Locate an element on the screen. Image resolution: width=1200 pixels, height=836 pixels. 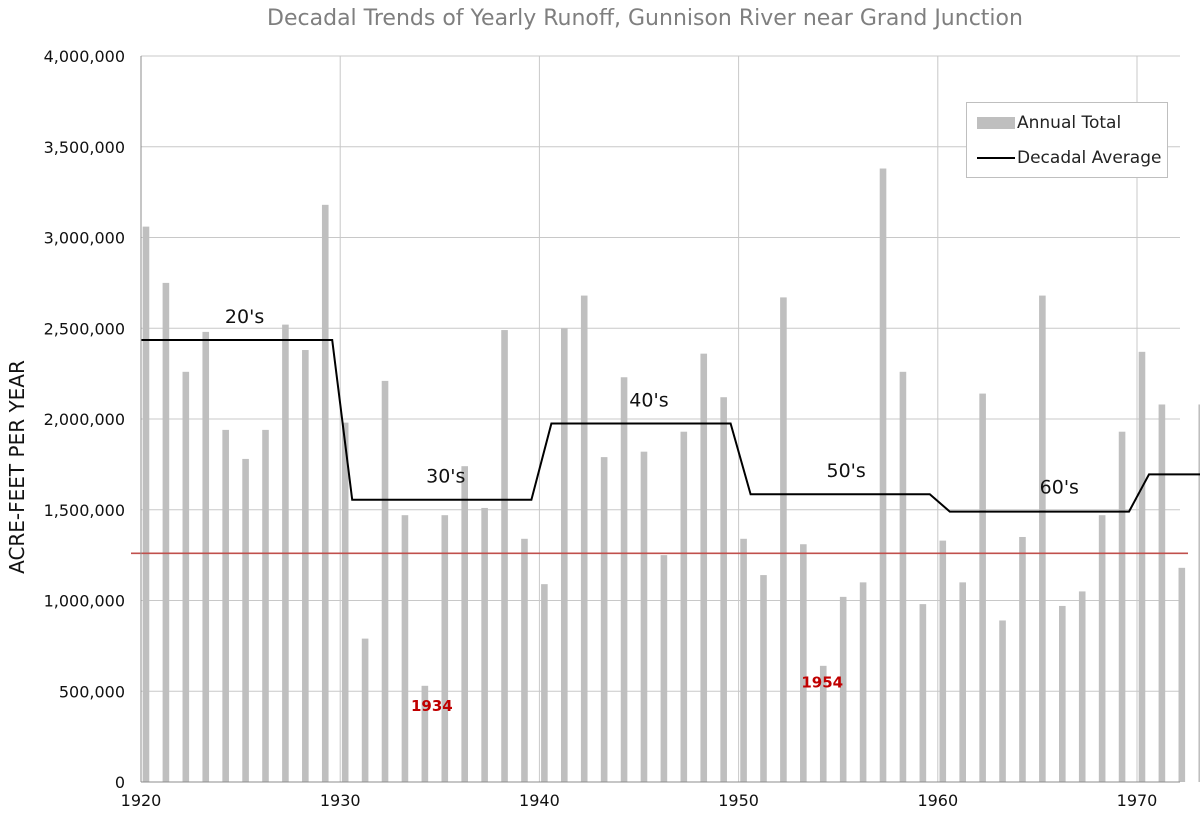
legend-label-annual-total: Annual Total is located at coordinates (1069, 123).